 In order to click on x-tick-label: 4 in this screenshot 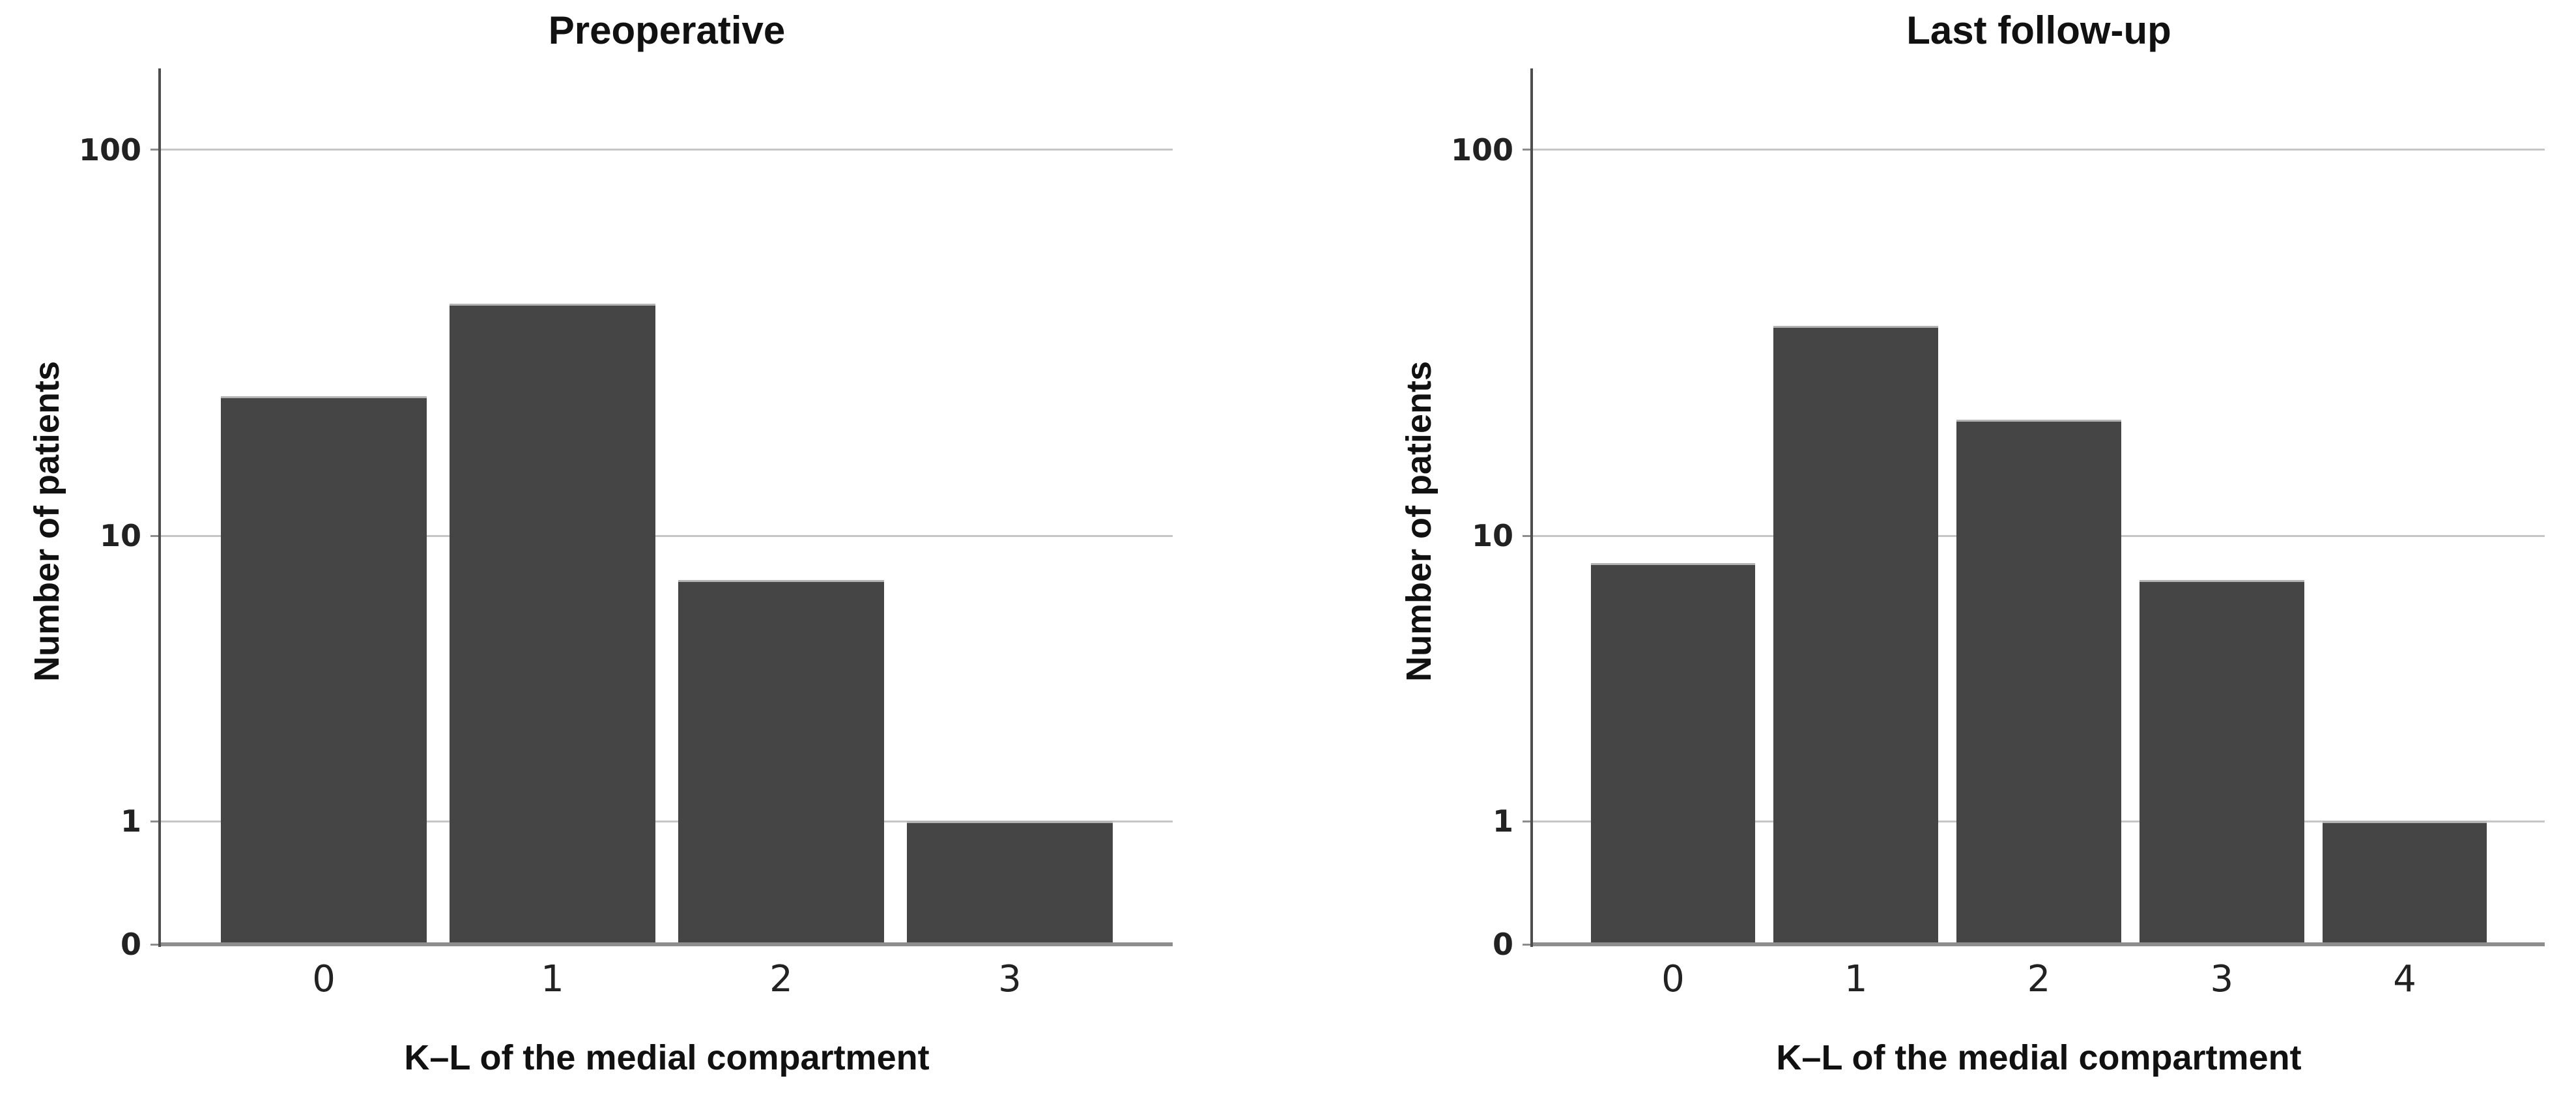, I will do `click(2404, 979)`.